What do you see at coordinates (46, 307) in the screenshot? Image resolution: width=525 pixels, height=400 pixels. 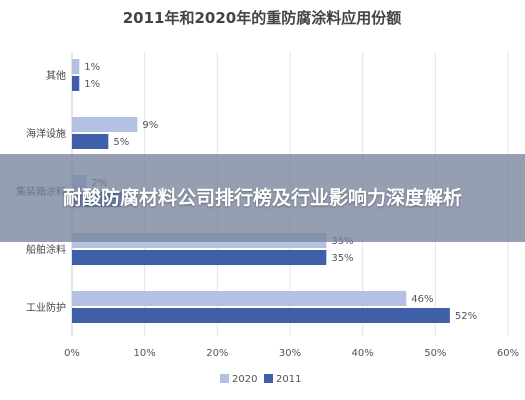 I see `category-label: 工业防护` at bounding box center [46, 307].